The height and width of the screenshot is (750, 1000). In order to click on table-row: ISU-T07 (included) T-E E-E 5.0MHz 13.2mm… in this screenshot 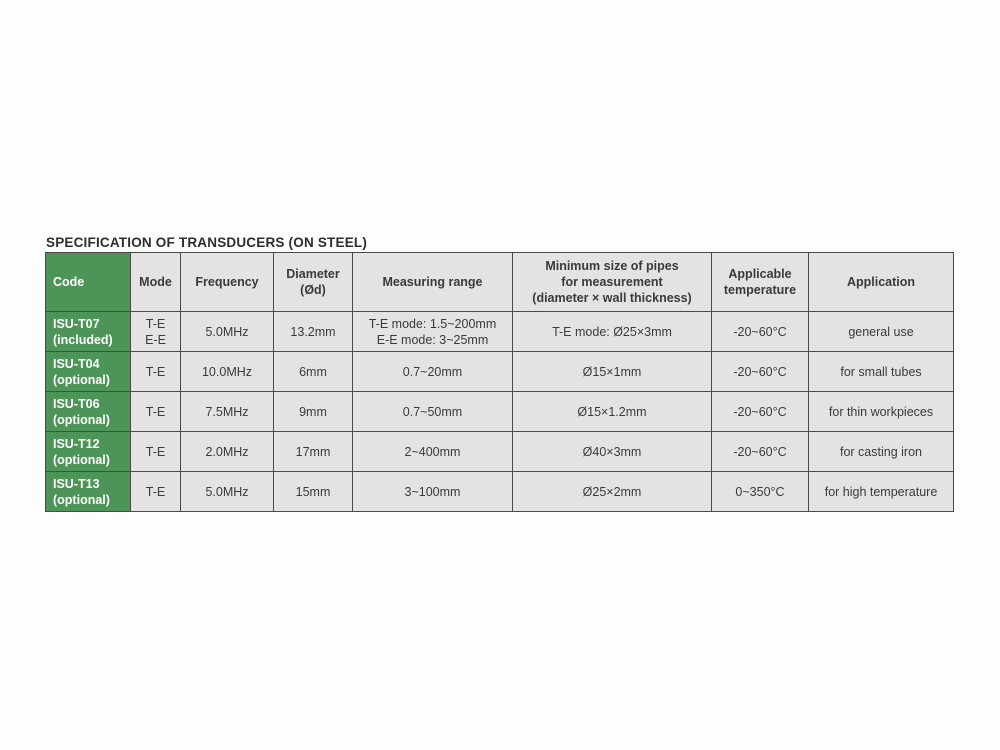, I will do `click(499, 331)`.